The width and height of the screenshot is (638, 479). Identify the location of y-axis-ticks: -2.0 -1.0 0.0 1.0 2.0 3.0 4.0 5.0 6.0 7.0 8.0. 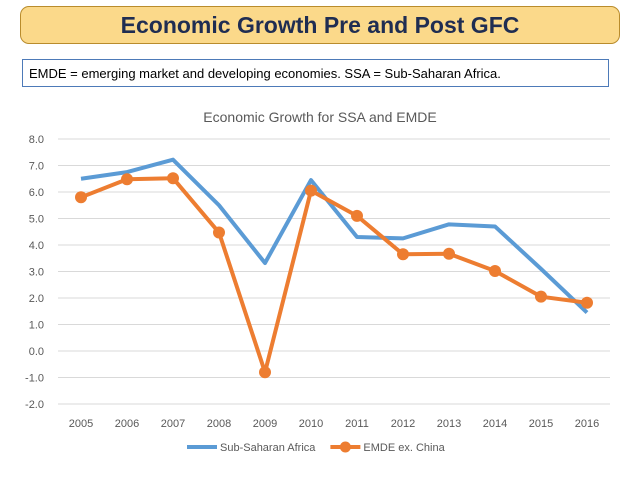
(34, 272).